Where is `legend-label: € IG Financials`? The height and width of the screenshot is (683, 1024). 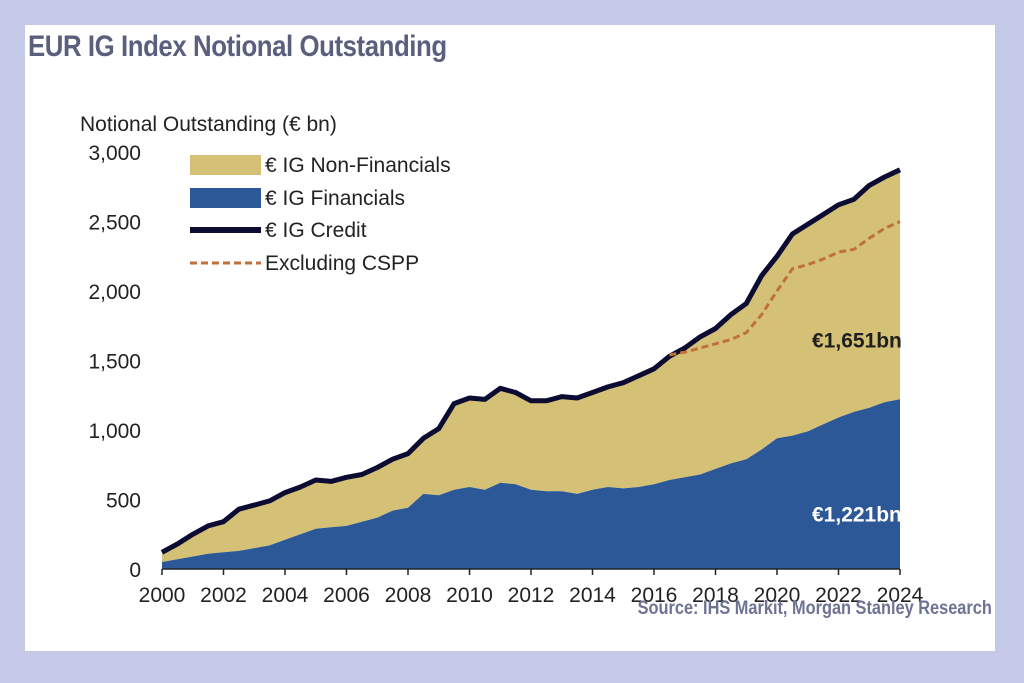
legend-label: € IG Financials is located at coordinates (335, 198).